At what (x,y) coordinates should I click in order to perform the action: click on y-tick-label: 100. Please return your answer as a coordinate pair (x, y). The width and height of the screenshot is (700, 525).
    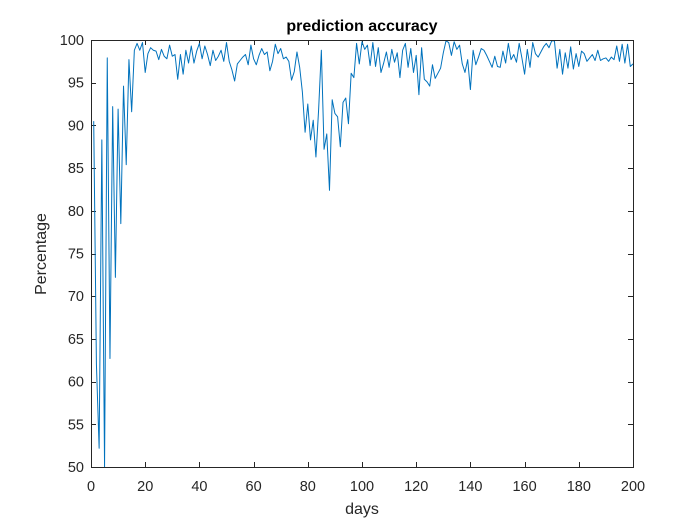
    Looking at the image, I should click on (72, 41).